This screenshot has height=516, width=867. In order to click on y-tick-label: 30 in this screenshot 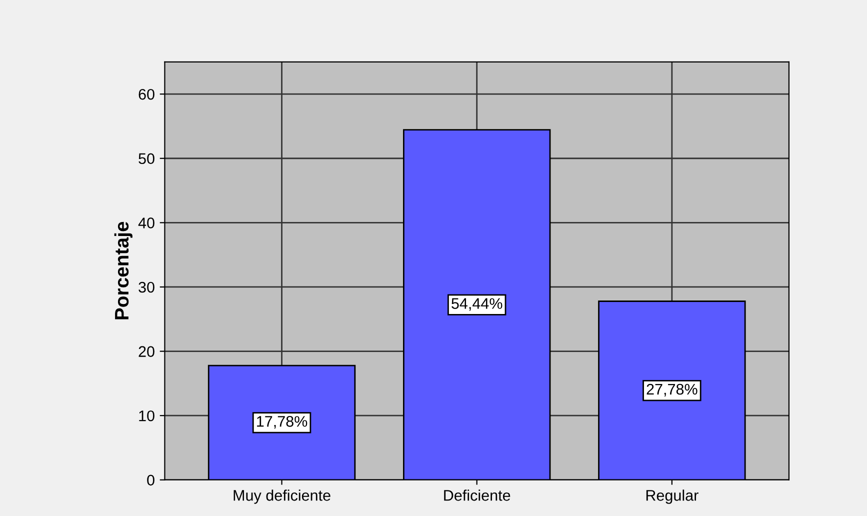, I will do `click(146, 287)`.